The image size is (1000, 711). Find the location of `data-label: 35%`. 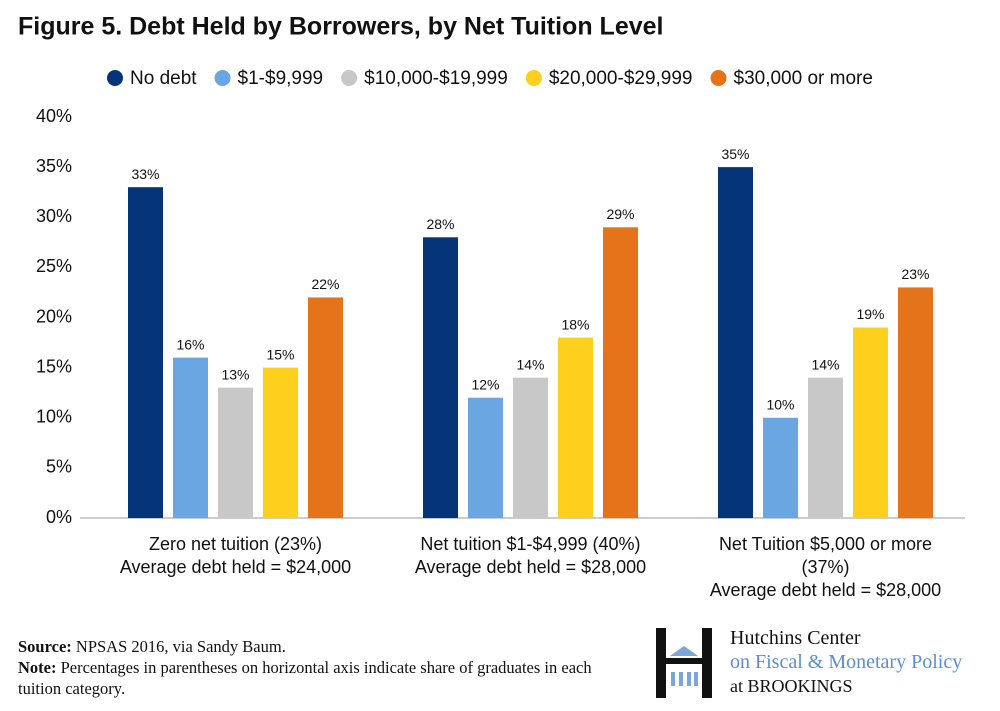

data-label: 35% is located at coordinates (735, 154).